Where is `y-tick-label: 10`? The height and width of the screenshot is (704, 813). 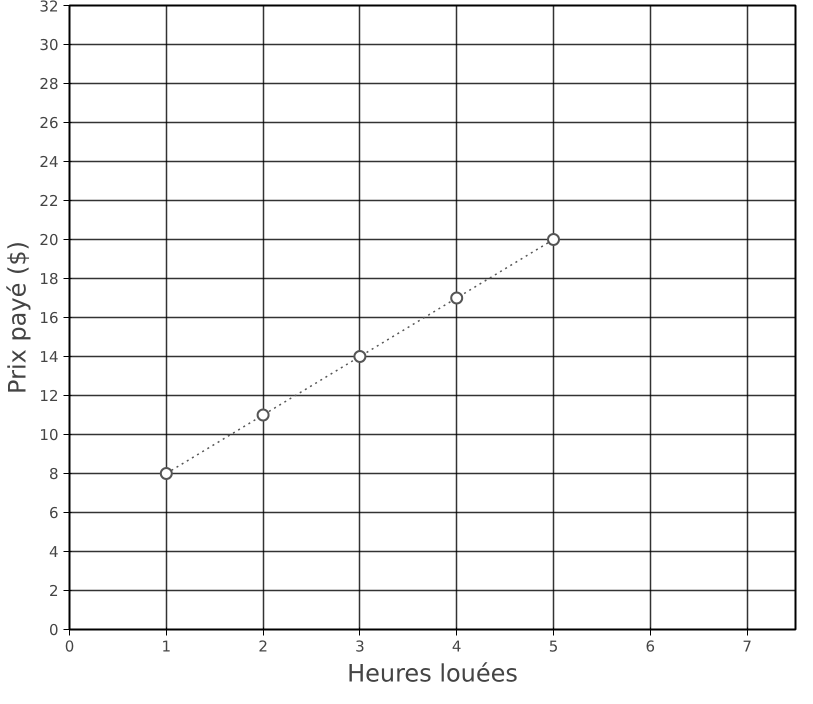
y-tick-label: 10 is located at coordinates (49, 435).